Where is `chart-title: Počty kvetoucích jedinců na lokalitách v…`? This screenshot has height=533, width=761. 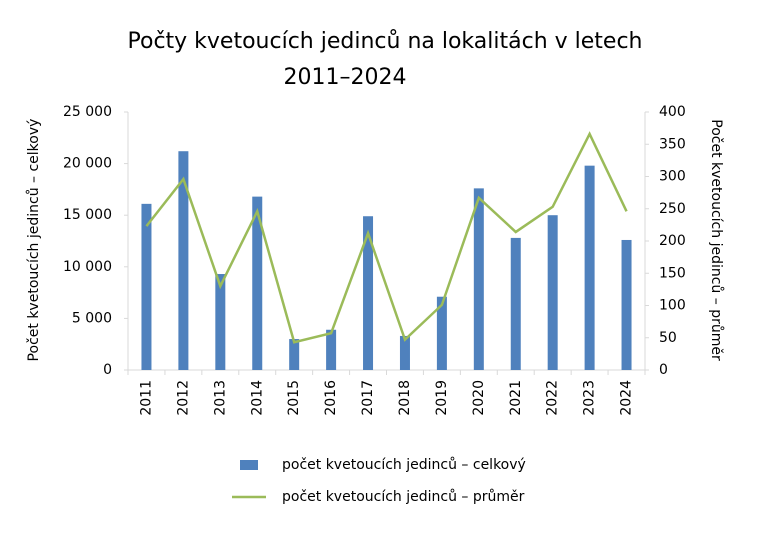
chart-title: Počty kvetoucích jedinců na lokalitách v… is located at coordinates (385, 41).